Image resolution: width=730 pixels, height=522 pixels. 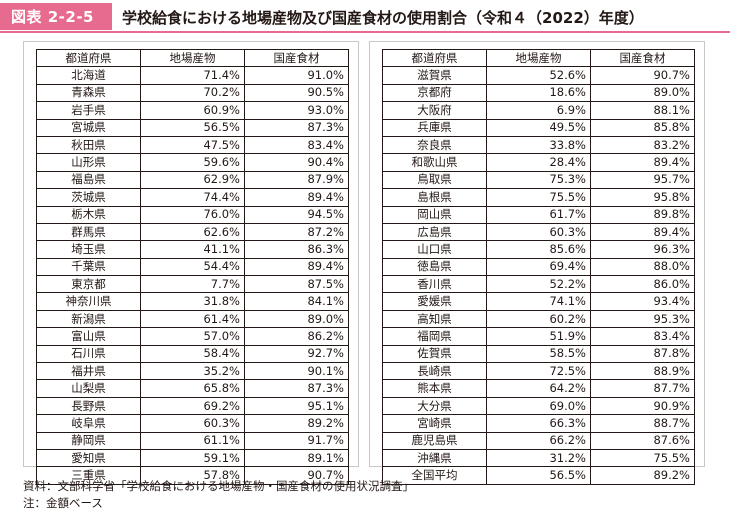 What do you see at coordinates (642, 110) in the screenshot?
I see `domestic-ingredients-cell: 88.1%` at bounding box center [642, 110].